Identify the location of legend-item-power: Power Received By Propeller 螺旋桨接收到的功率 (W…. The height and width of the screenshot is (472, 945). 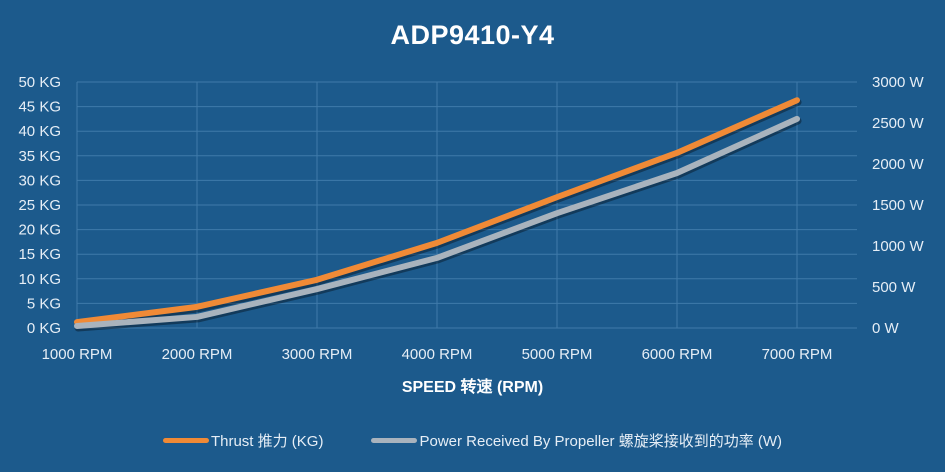
(576, 440).